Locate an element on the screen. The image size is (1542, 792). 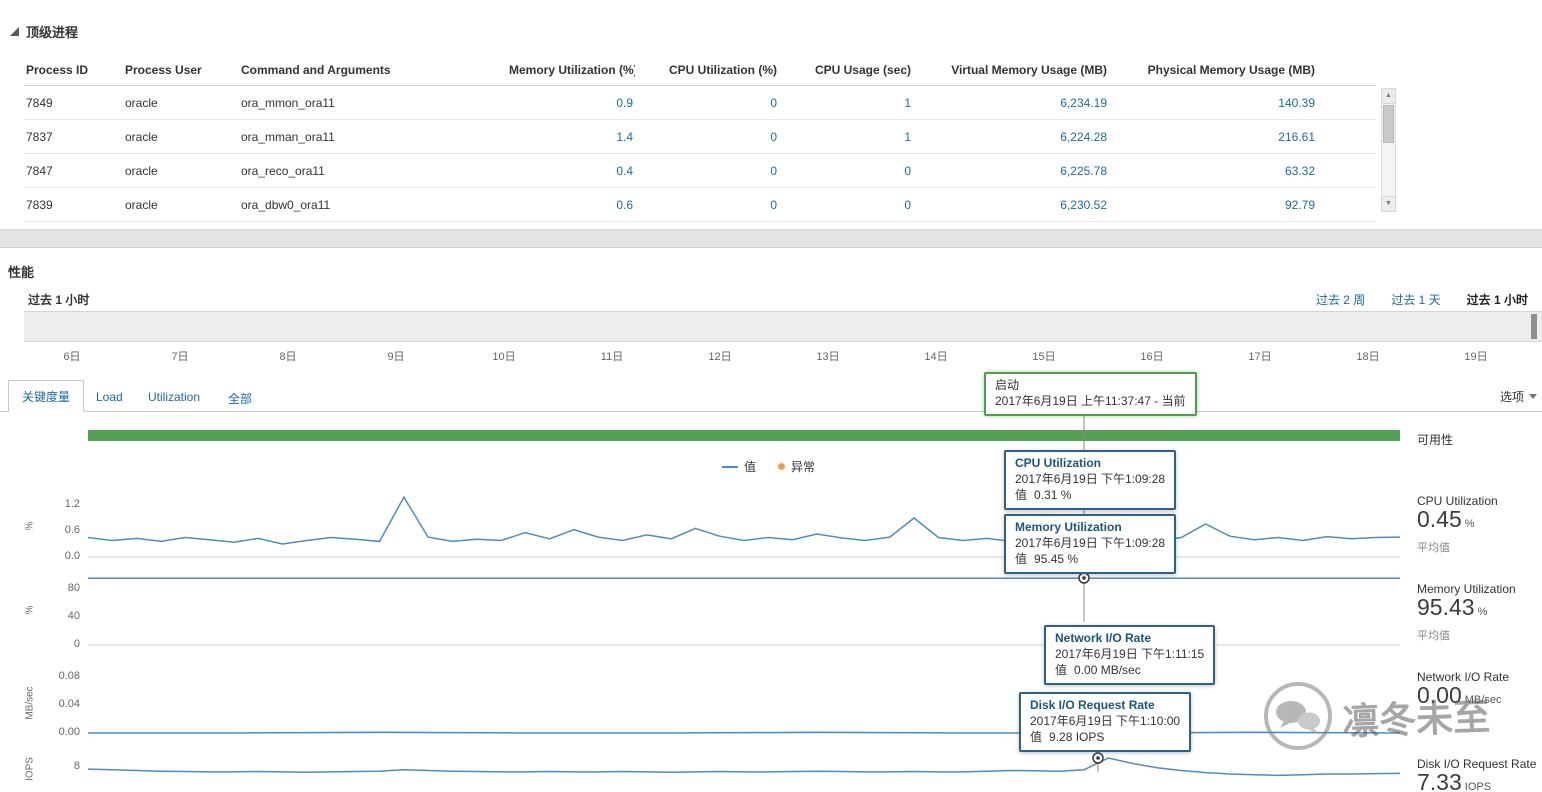
column-header: CPU Usage (sec) is located at coordinates (862, 69).